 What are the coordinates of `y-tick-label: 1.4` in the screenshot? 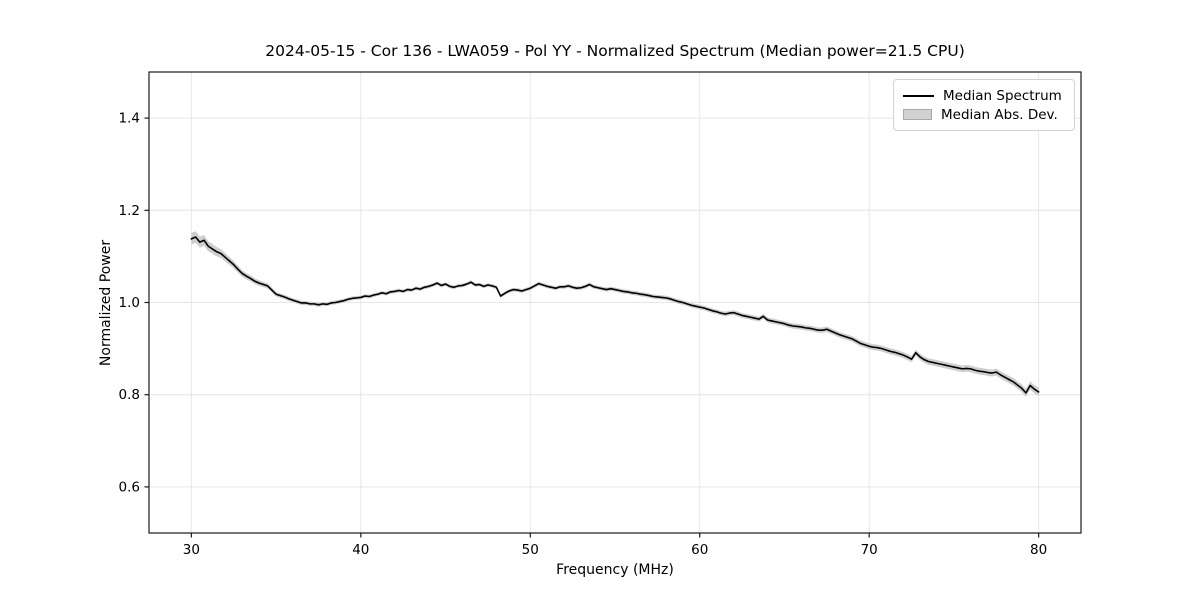 It's located at (129, 119).